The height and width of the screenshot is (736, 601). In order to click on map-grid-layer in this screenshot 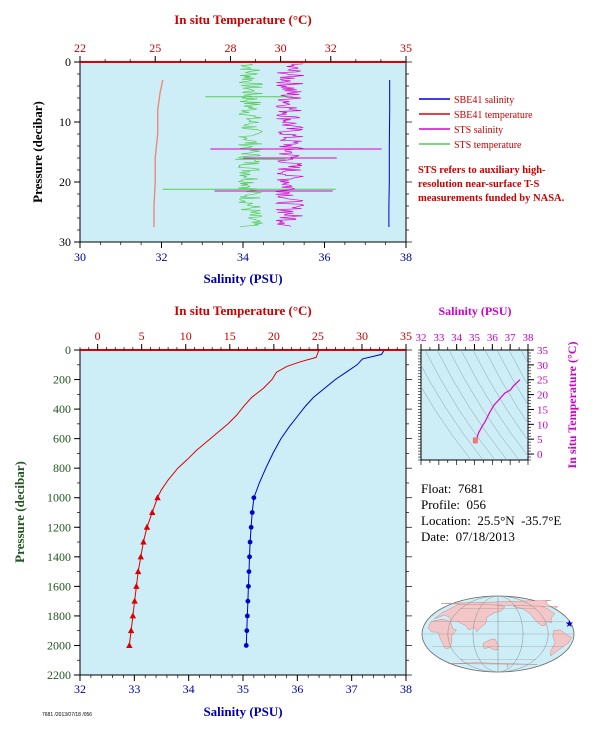, I will do `click(498, 634)`.